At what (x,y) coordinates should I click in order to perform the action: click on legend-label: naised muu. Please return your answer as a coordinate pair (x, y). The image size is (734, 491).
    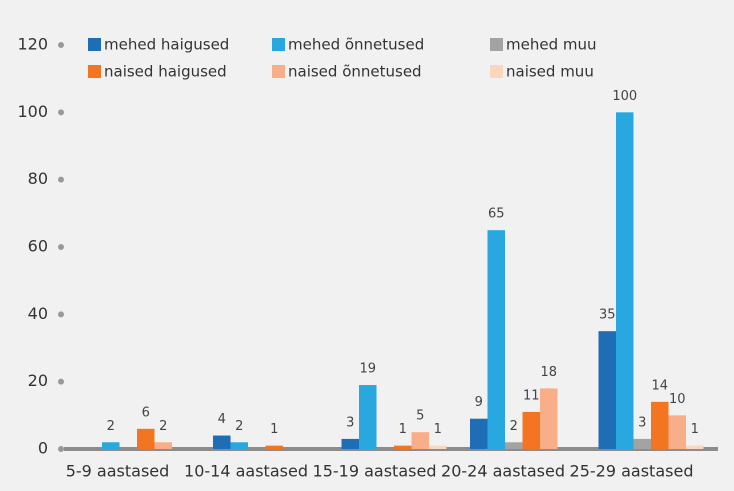
    Looking at the image, I should click on (550, 72).